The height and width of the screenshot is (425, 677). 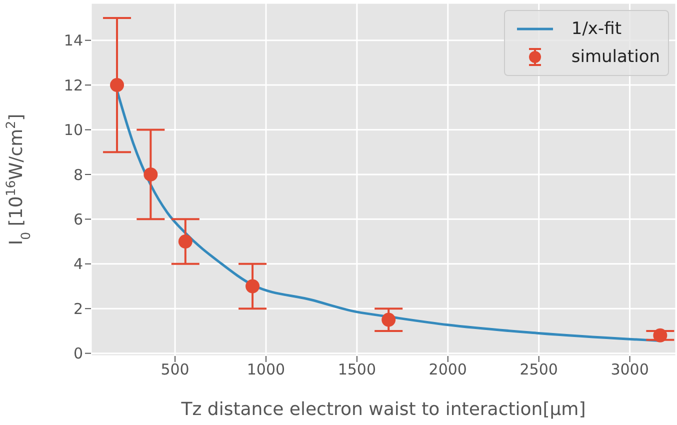 What do you see at coordinates (78, 353) in the screenshot?
I see `y-tick-label: 0` at bounding box center [78, 353].